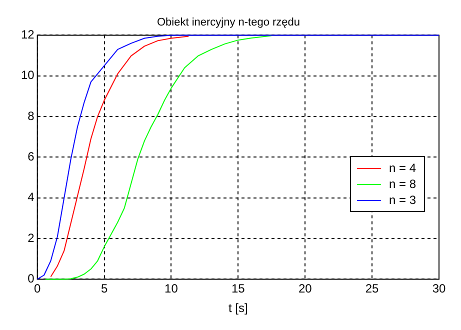 The image size is (461, 330). What do you see at coordinates (31, 197) in the screenshot?
I see `y-tick-label: 4` at bounding box center [31, 197].